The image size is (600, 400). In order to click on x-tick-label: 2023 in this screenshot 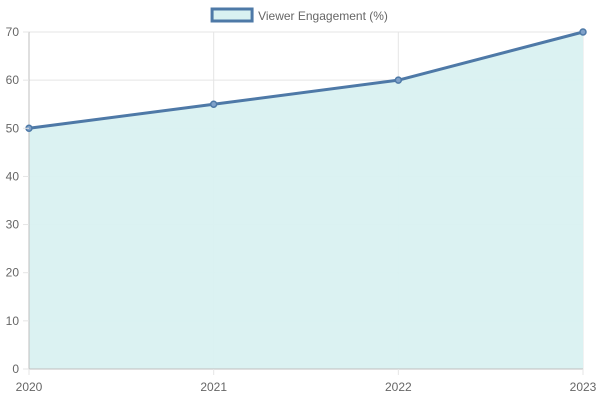, I will do `click(583, 387)`.